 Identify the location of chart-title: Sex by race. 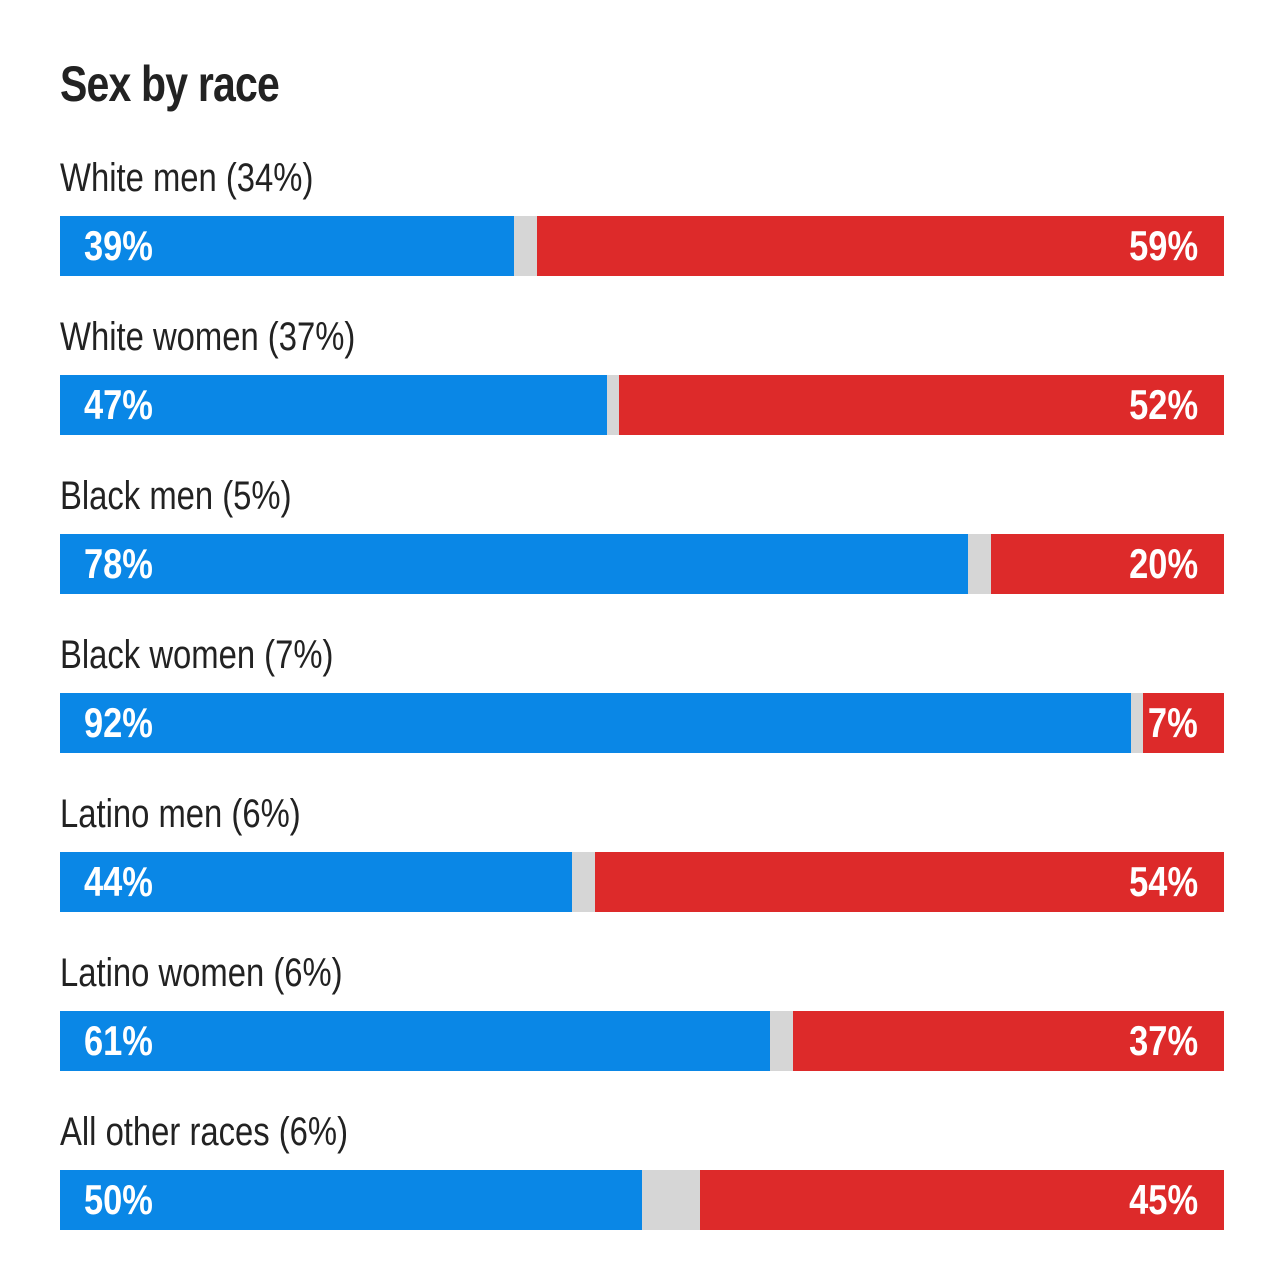
(170, 84).